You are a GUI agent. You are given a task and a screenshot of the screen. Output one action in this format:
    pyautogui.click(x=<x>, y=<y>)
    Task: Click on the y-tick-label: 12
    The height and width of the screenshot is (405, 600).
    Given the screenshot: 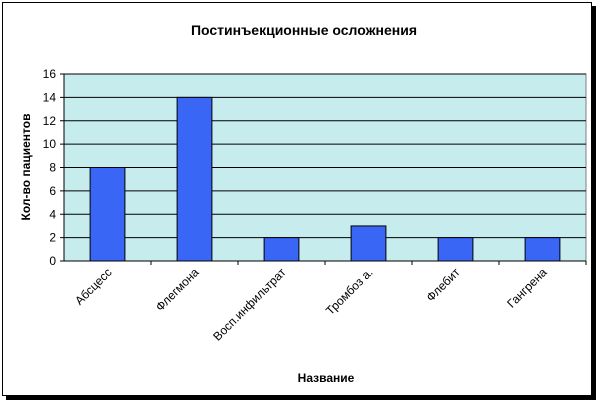 What is the action you would take?
    pyautogui.click(x=50, y=121)
    